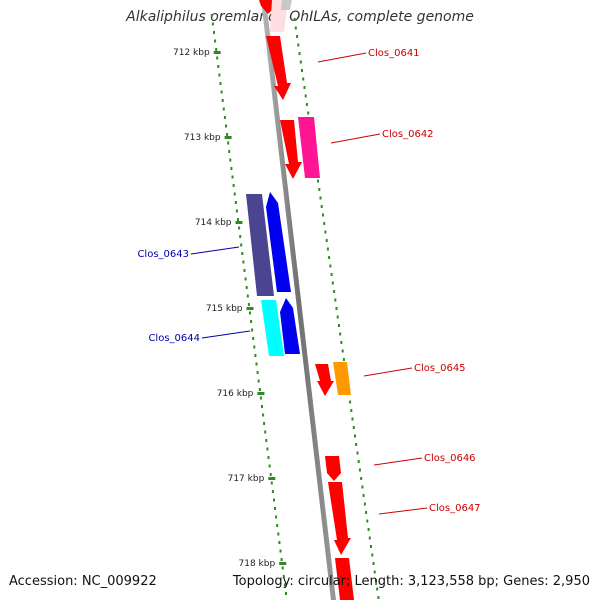 The width and height of the screenshot is (600, 600). I want to click on gene-block-partial-top-grey, so click(286, 5).